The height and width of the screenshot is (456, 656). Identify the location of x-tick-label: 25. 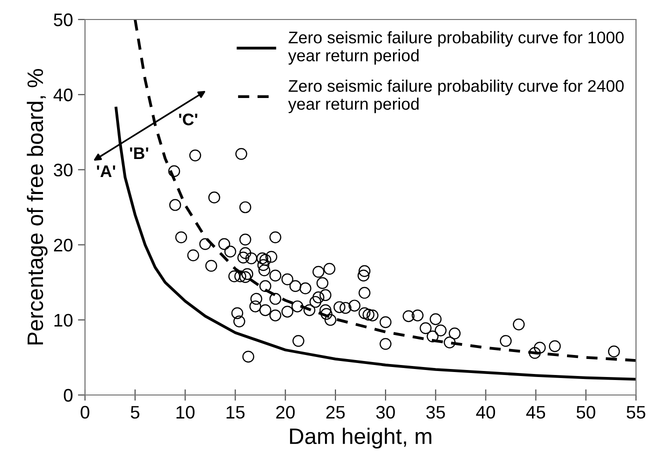
(335, 412).